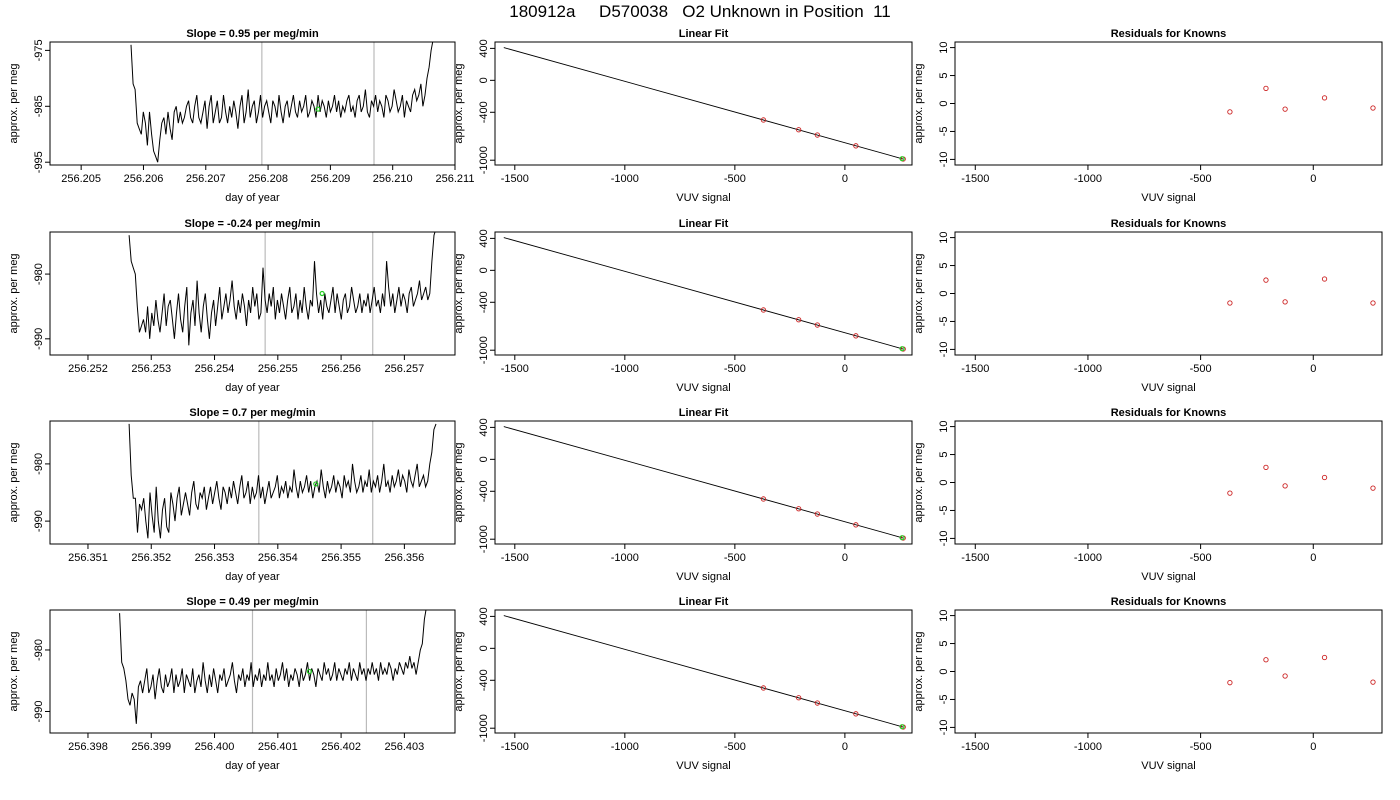 The height and width of the screenshot is (800, 1400). What do you see at coordinates (484, 539) in the screenshot?
I see `y-tick-label: -1000` at bounding box center [484, 539].